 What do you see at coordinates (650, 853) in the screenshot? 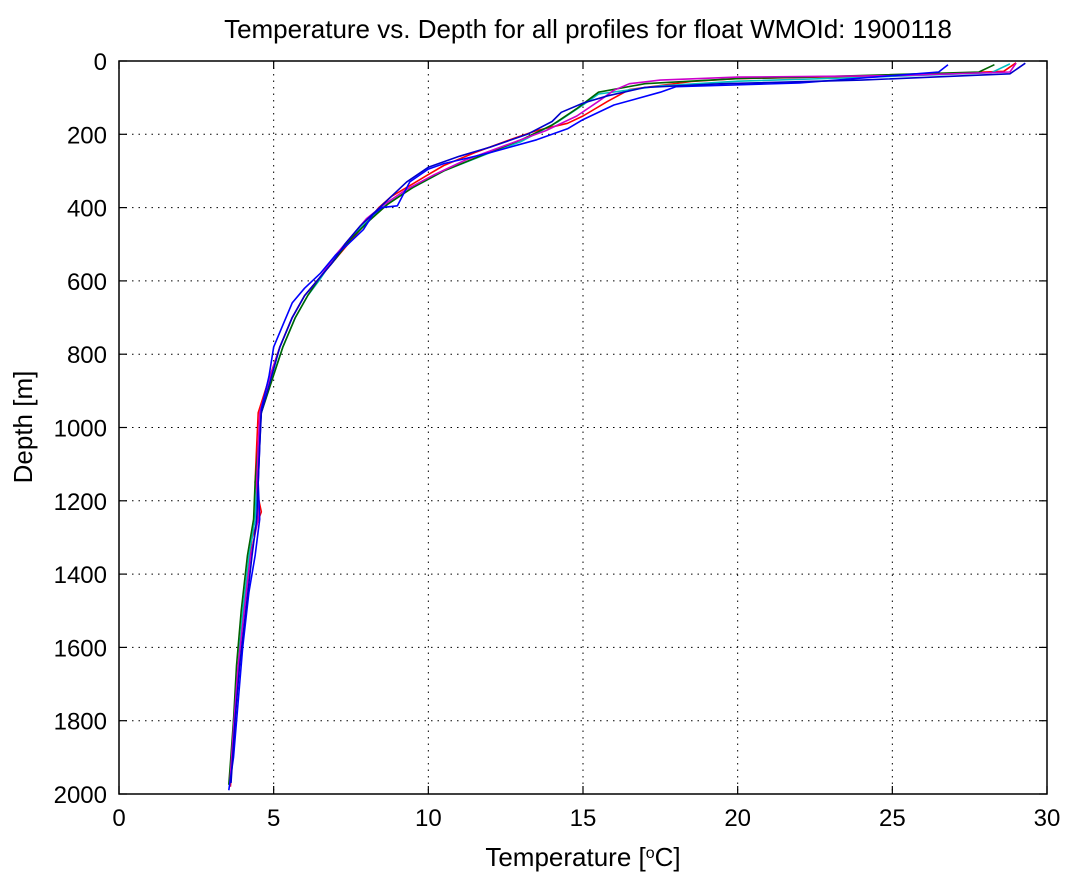
I see `x-axis-label-superscript: o` at bounding box center [650, 853].